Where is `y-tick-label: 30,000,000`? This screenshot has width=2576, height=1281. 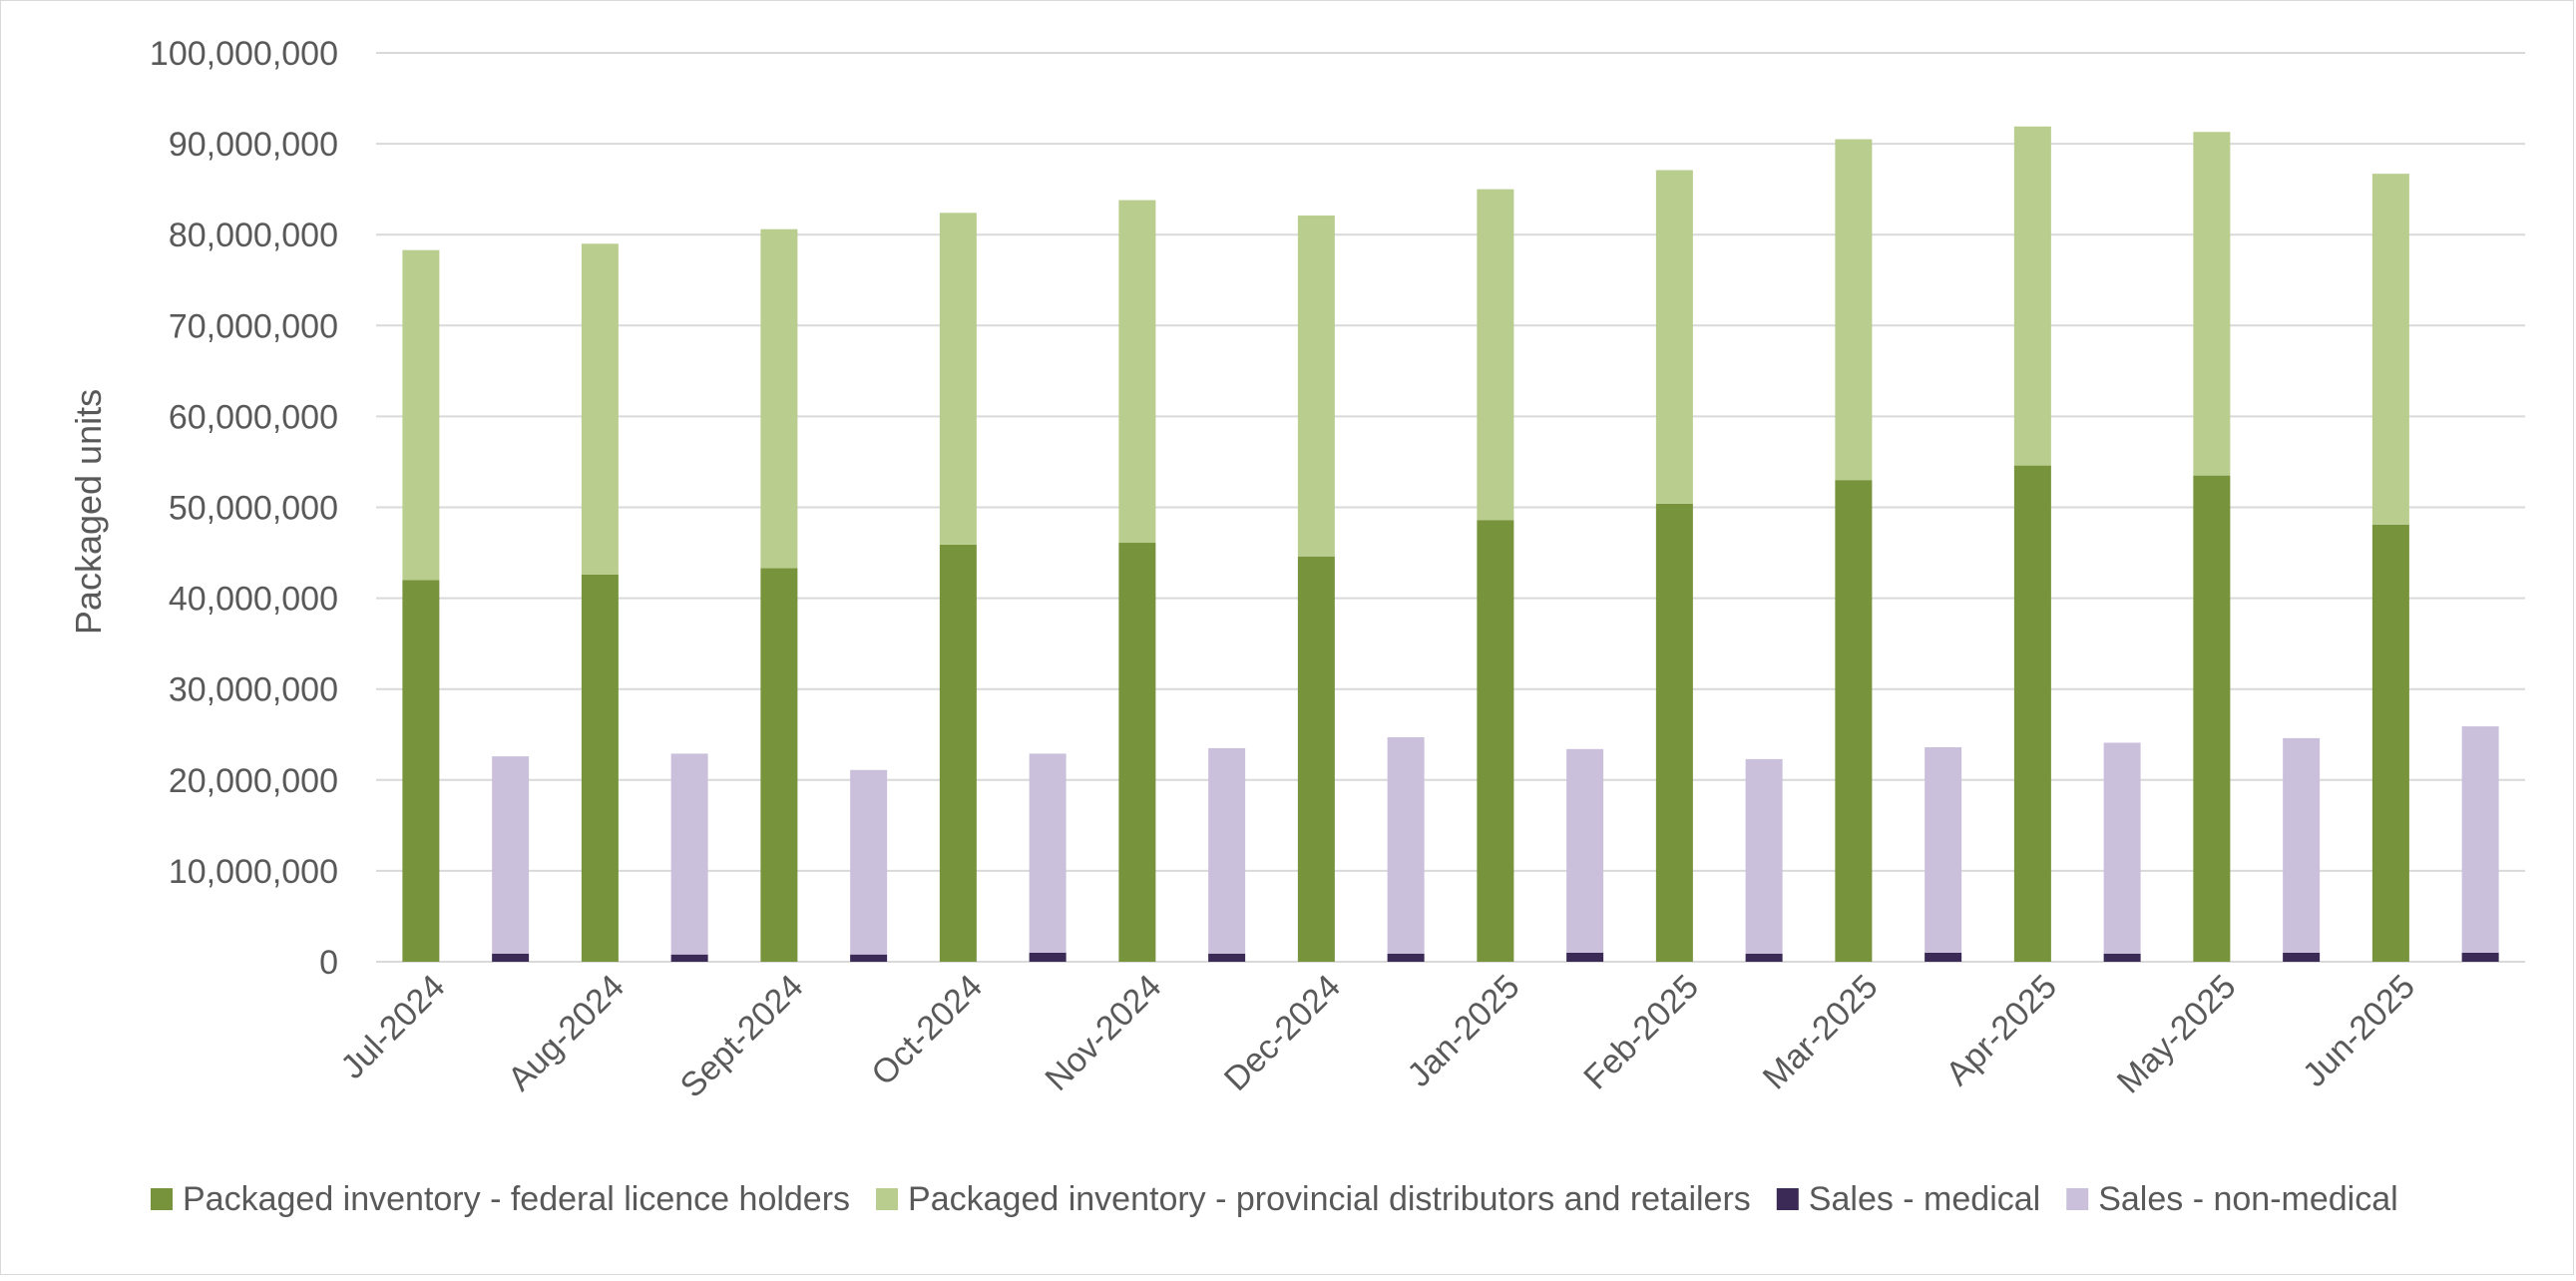 y-tick-label: 30,000,000 is located at coordinates (253, 690).